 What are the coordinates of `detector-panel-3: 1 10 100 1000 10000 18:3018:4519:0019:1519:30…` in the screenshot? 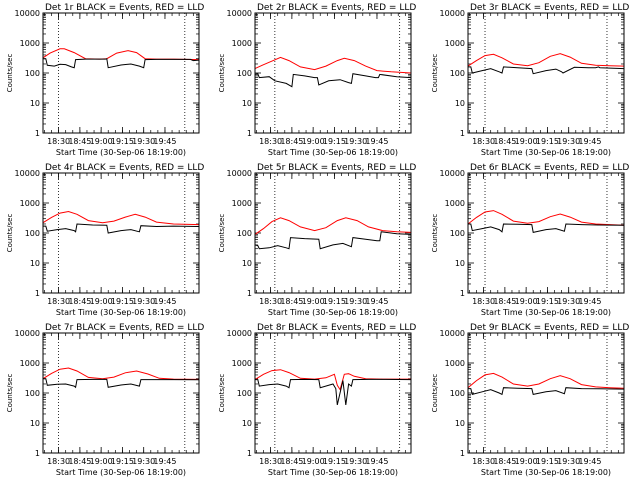 It's located at (530, 80).